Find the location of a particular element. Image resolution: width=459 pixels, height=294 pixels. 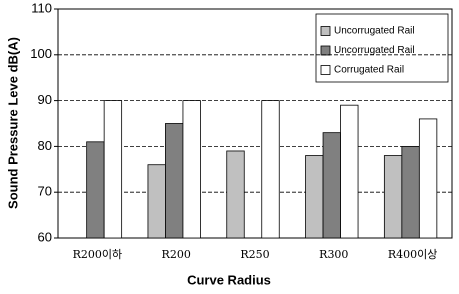

y-tick-label: 90 is located at coordinates (45, 99).